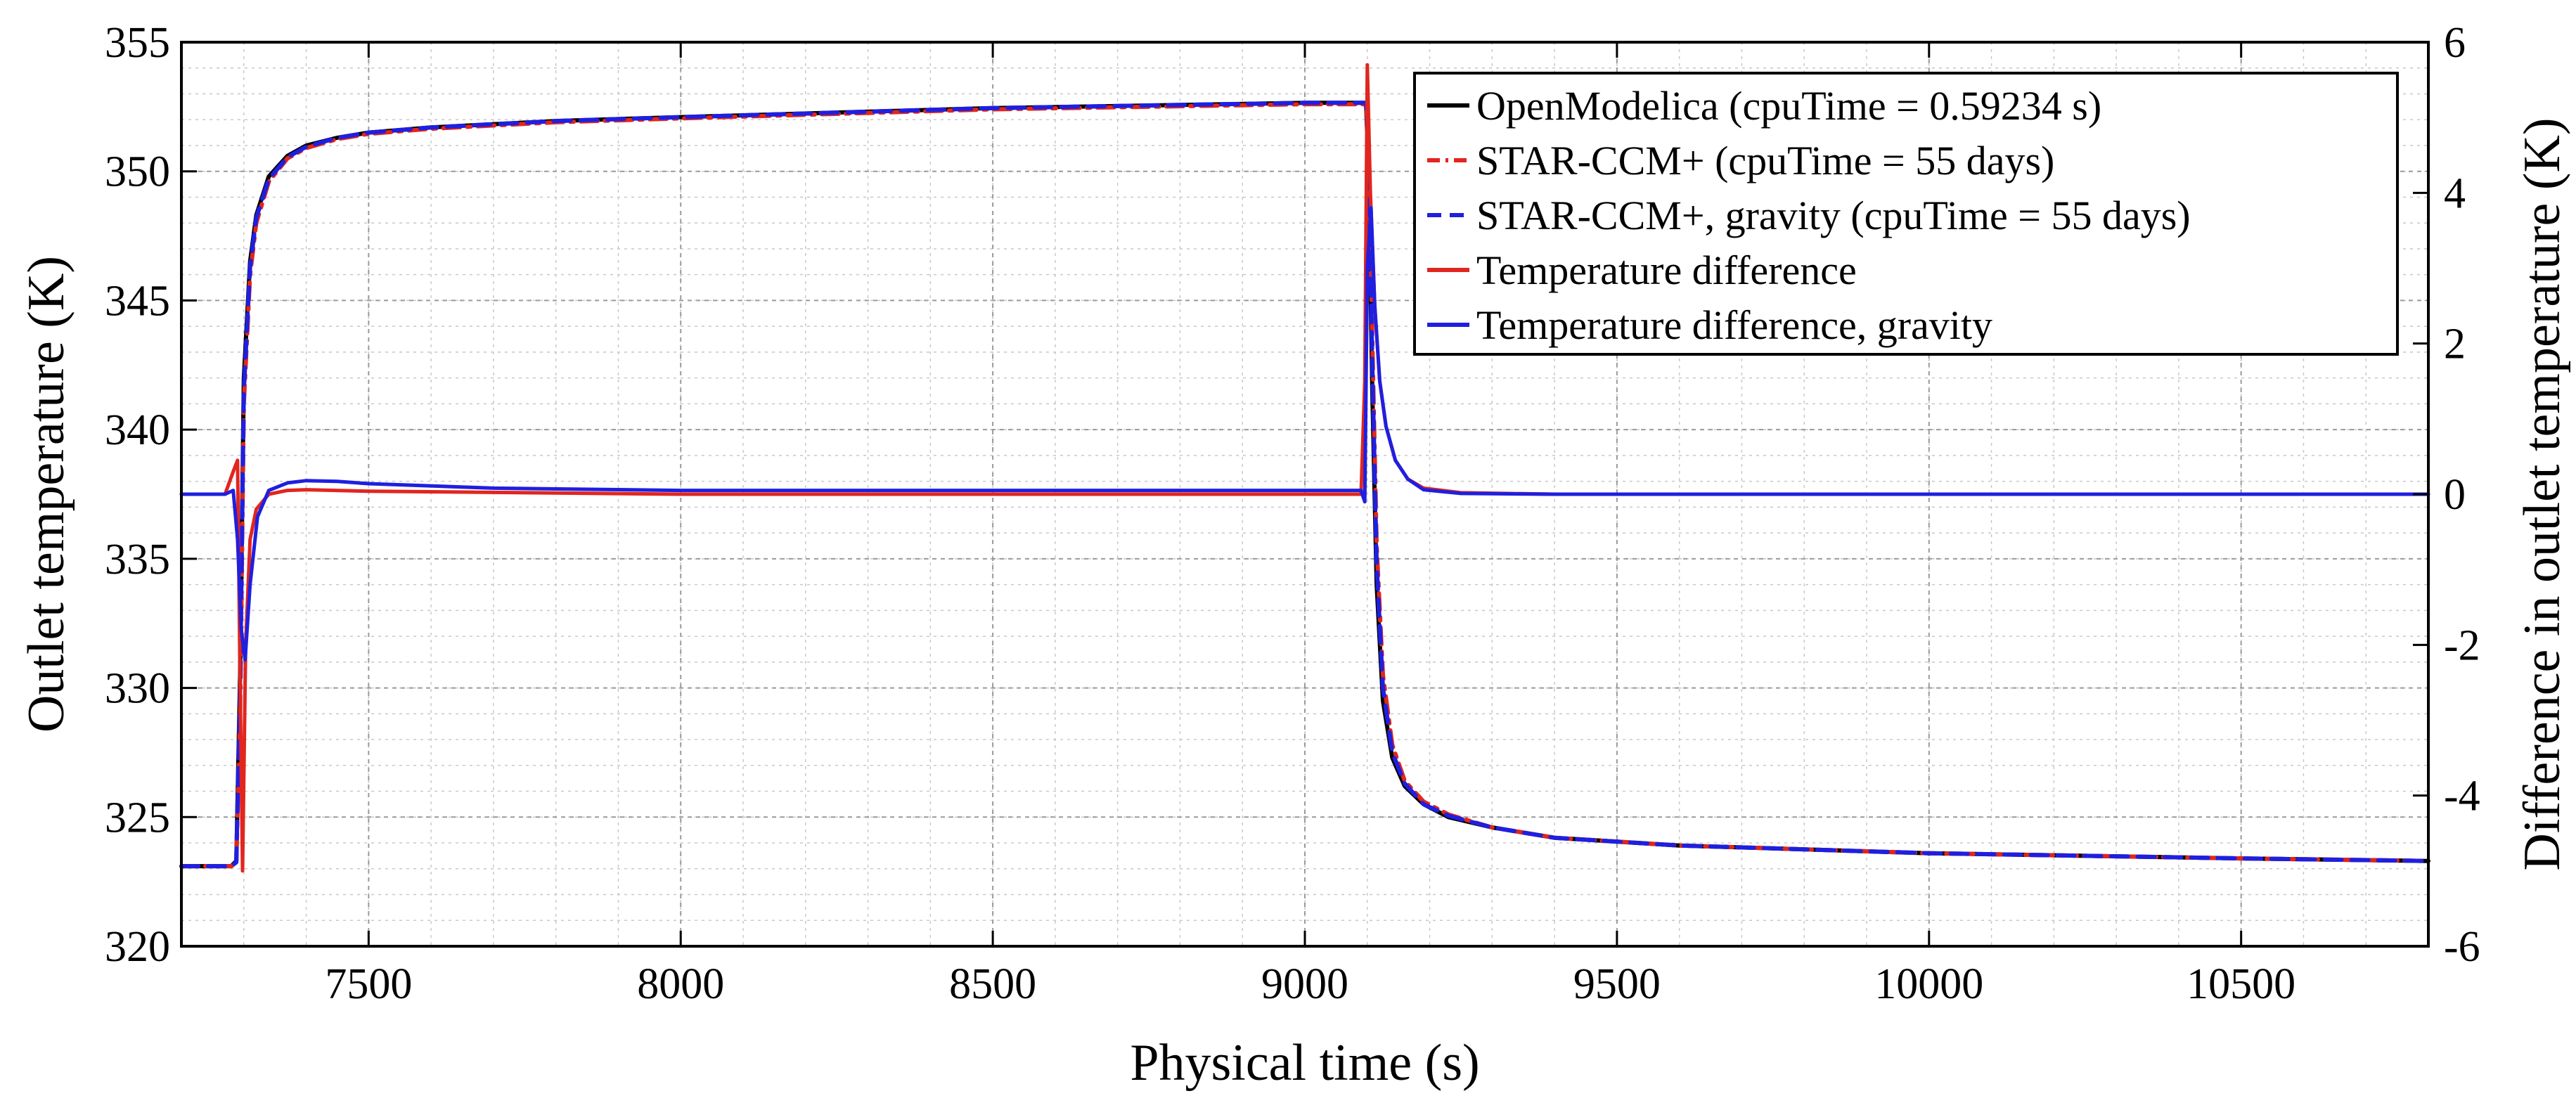  Describe the element at coordinates (1788, 106) in the screenshot. I see `legend-label-0: OpenModelica (cpuTime = 0.59234 s)` at that location.